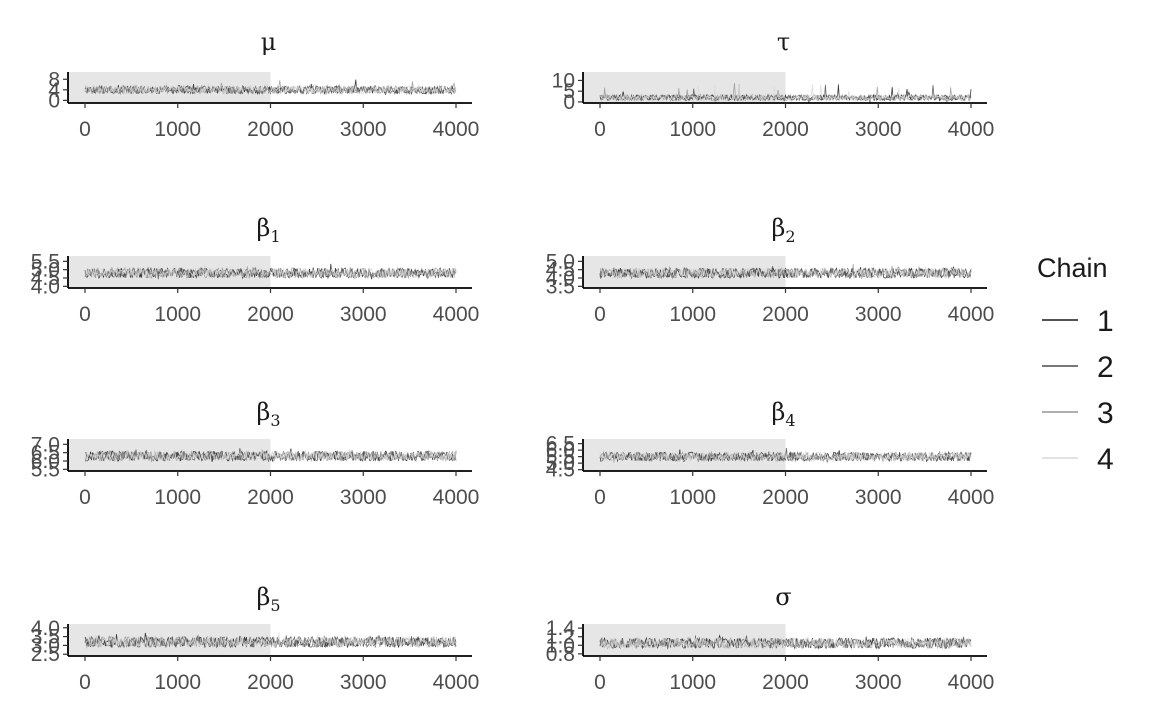 The width and height of the screenshot is (1152, 711). What do you see at coordinates (54, 90) in the screenshot?
I see `y-tick-label: 4` at bounding box center [54, 90].